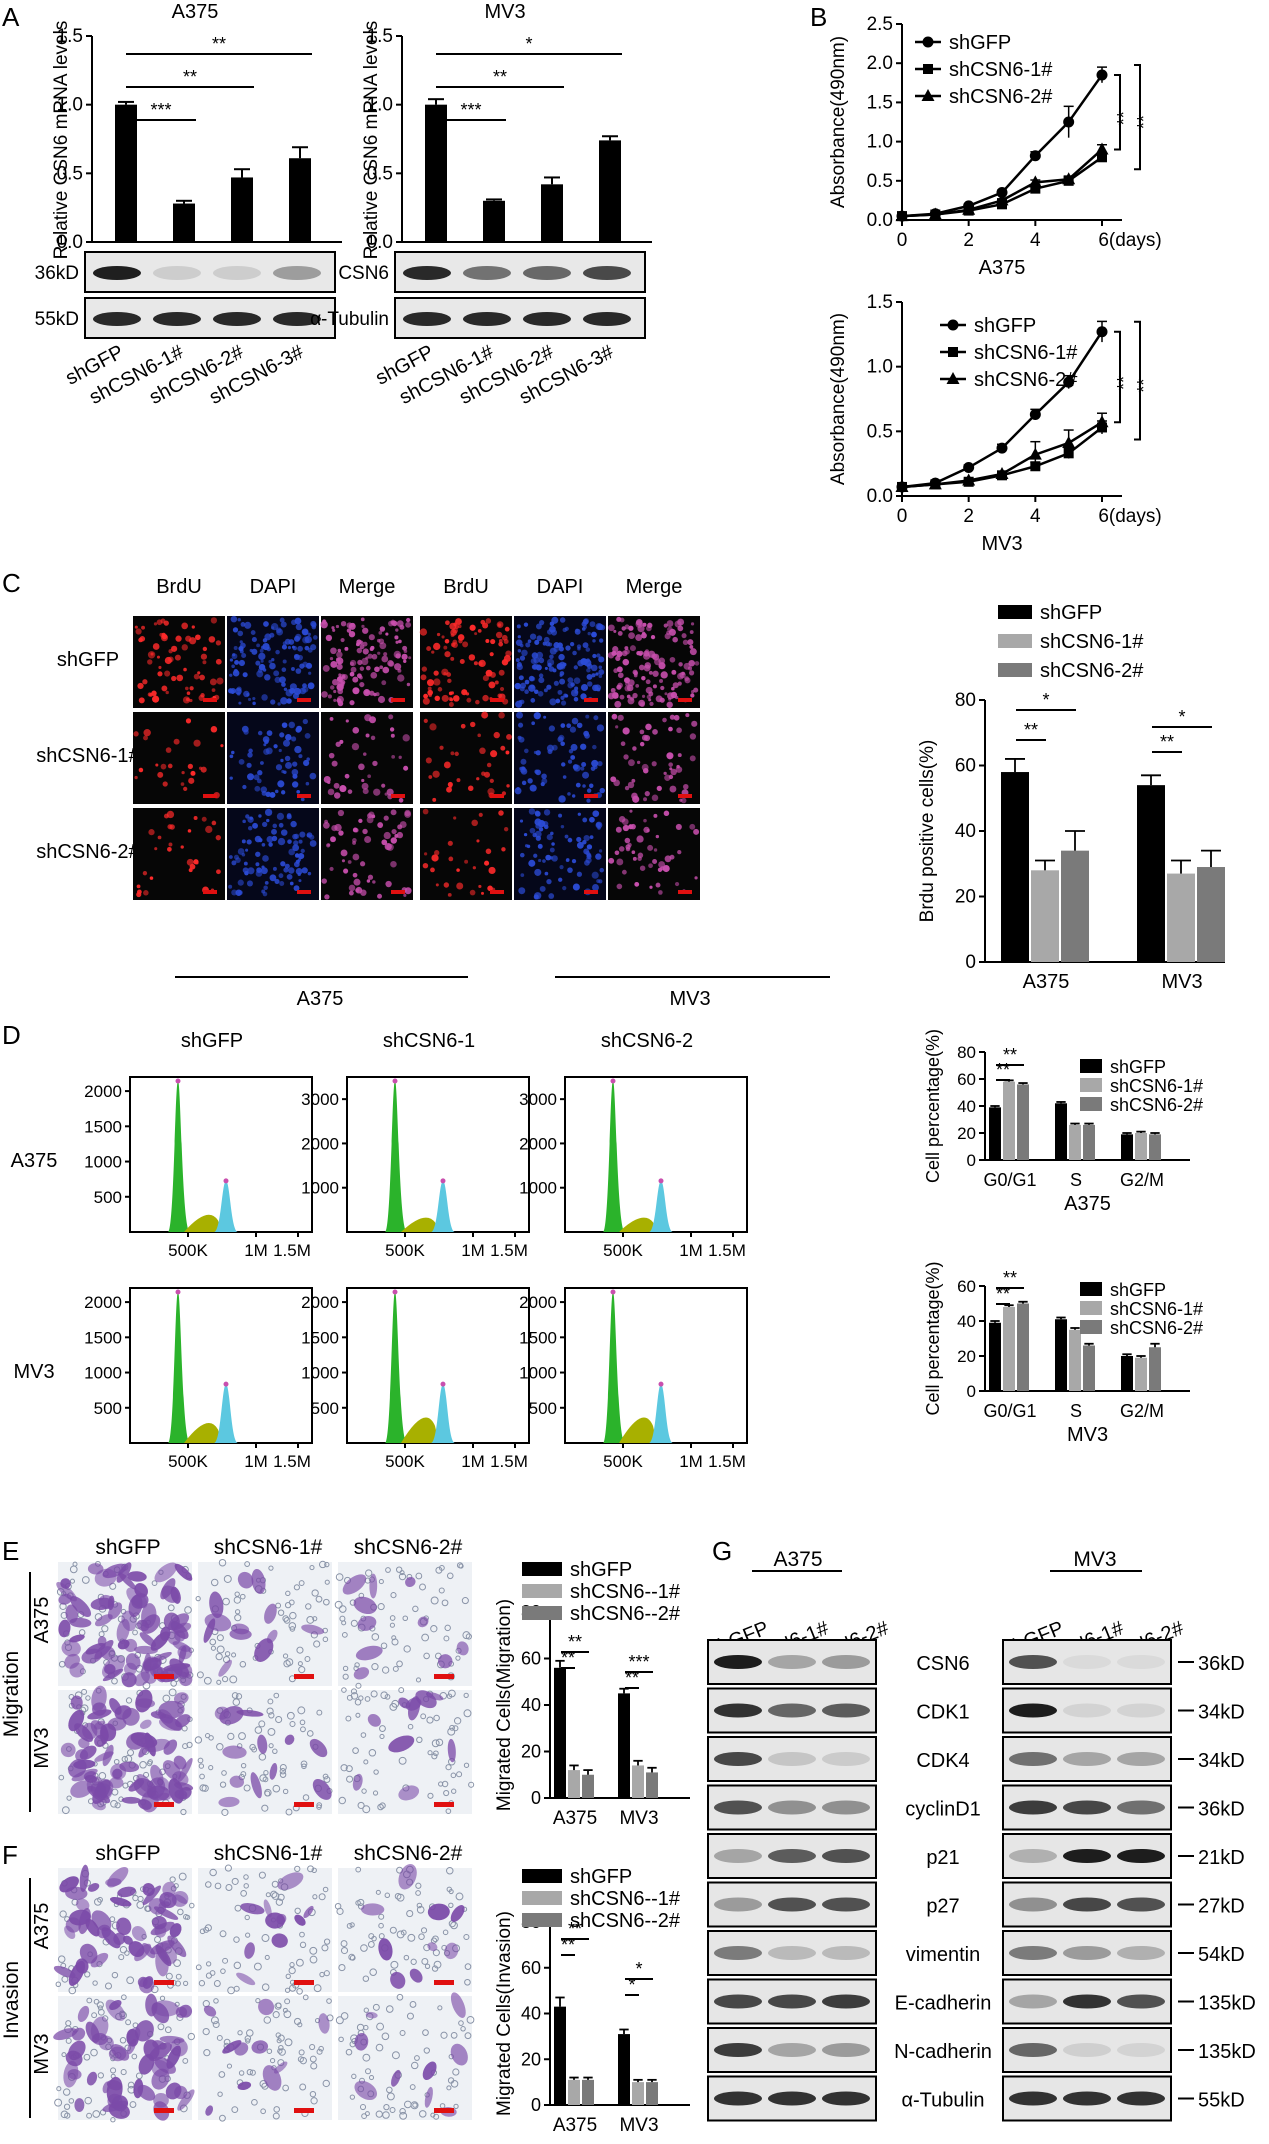 Image resolution: width=1269 pixels, height=2144 pixels. I want to click on panel-a-title-mv3: MV3, so click(504, 12).